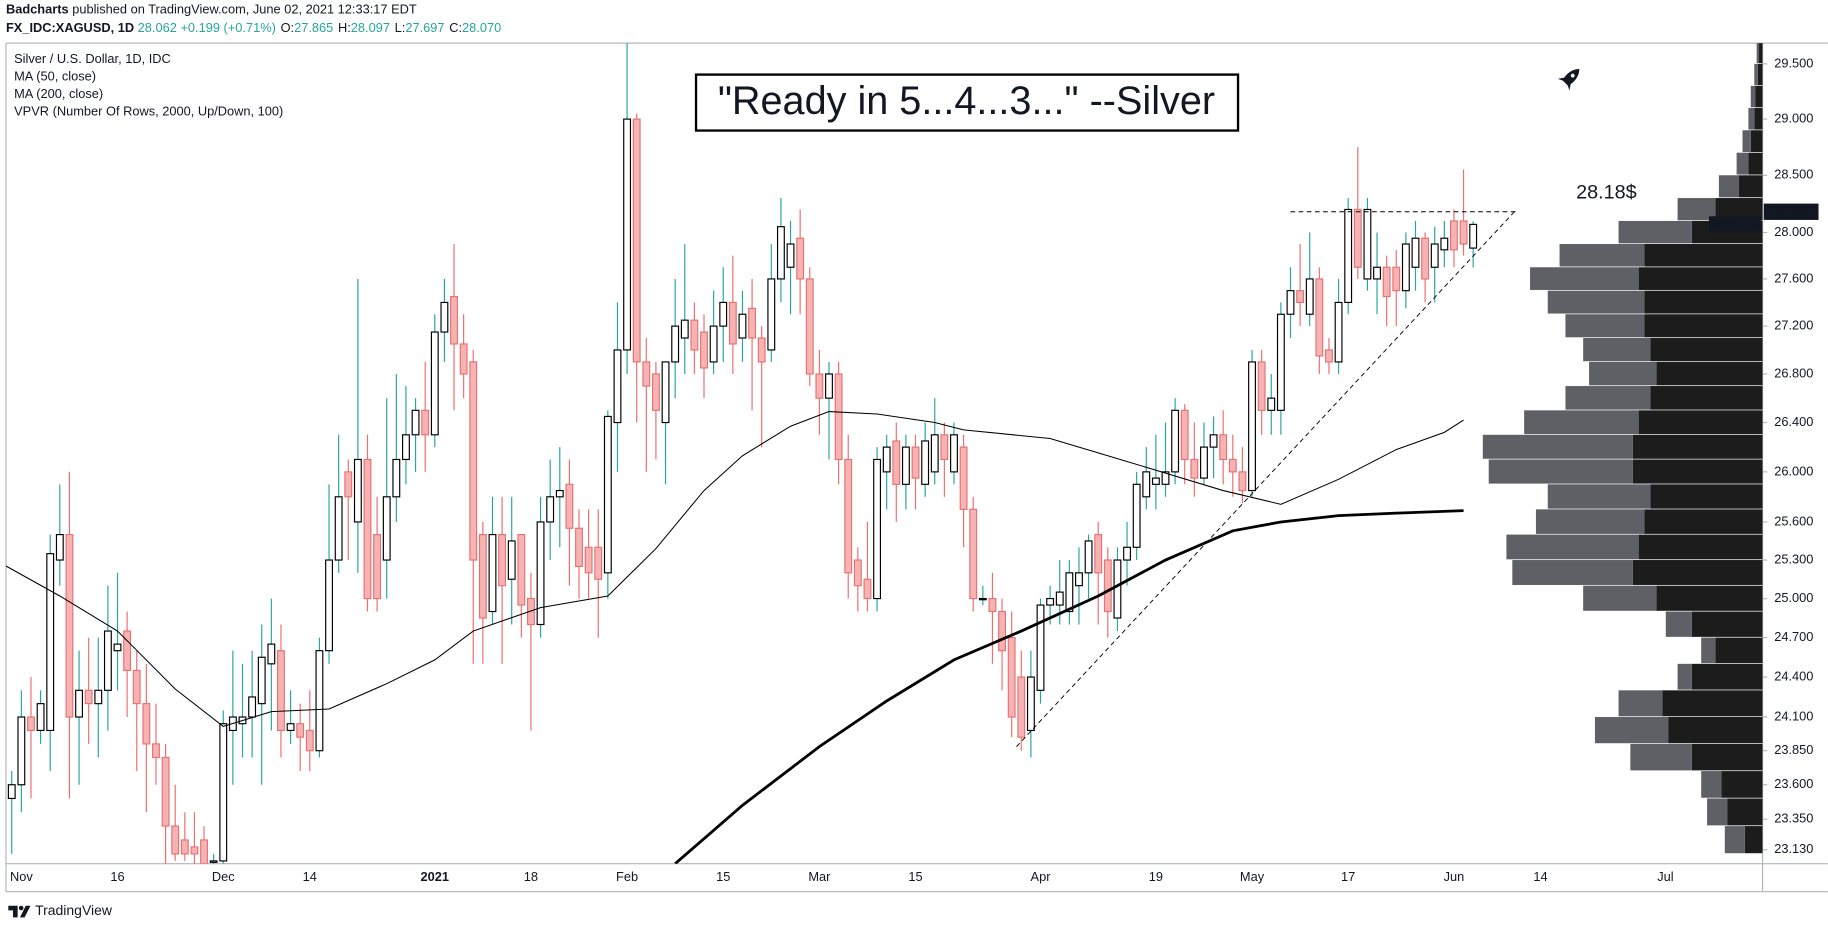 Image resolution: width=1828 pixels, height=929 pixels. I want to click on ohlc-value: 28.097, so click(370, 28).